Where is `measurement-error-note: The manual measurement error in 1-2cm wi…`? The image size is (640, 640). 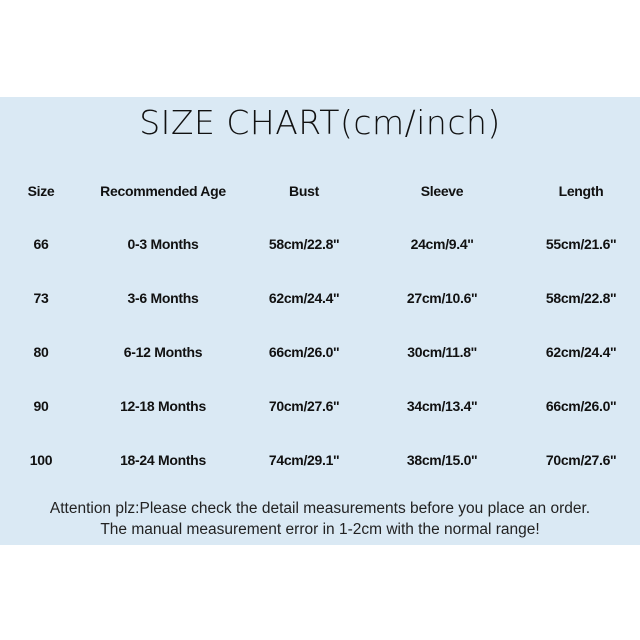 measurement-error-note: The manual measurement error in 1-2cm wi… is located at coordinates (320, 529).